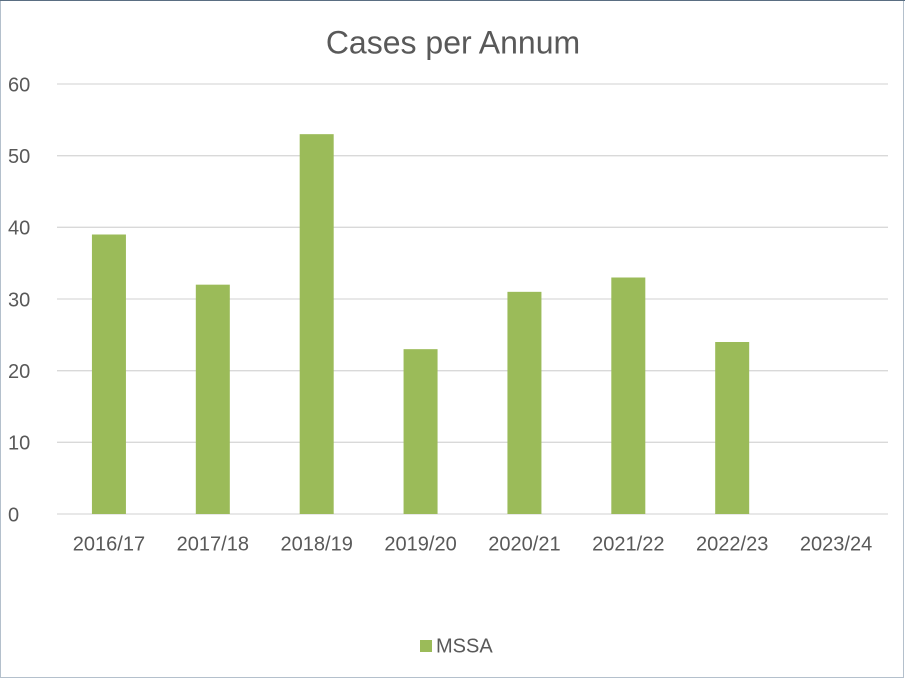  Describe the element at coordinates (19, 85) in the screenshot. I see `y-tick-label: 60` at that location.